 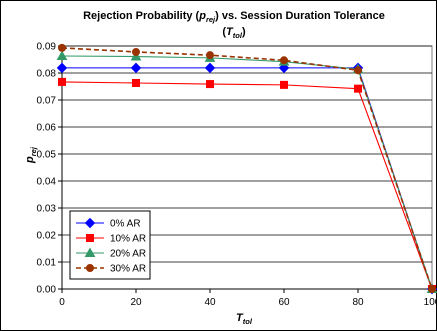 What do you see at coordinates (210, 302) in the screenshot?
I see `x-tick-label: 40` at bounding box center [210, 302].